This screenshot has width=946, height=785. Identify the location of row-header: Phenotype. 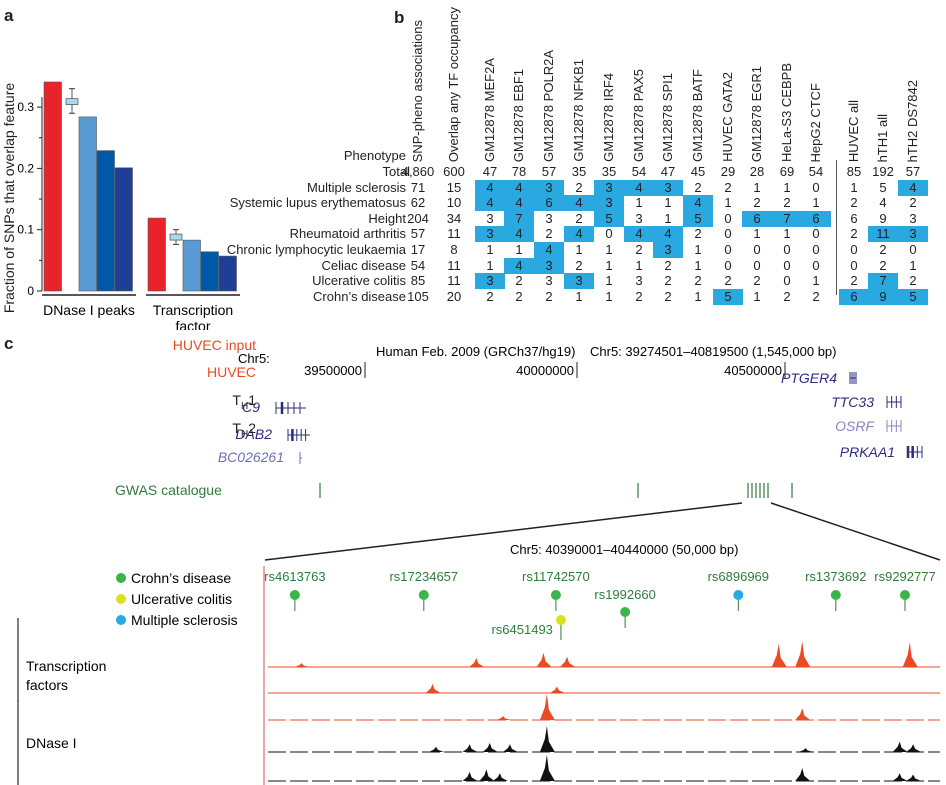
(374, 155).